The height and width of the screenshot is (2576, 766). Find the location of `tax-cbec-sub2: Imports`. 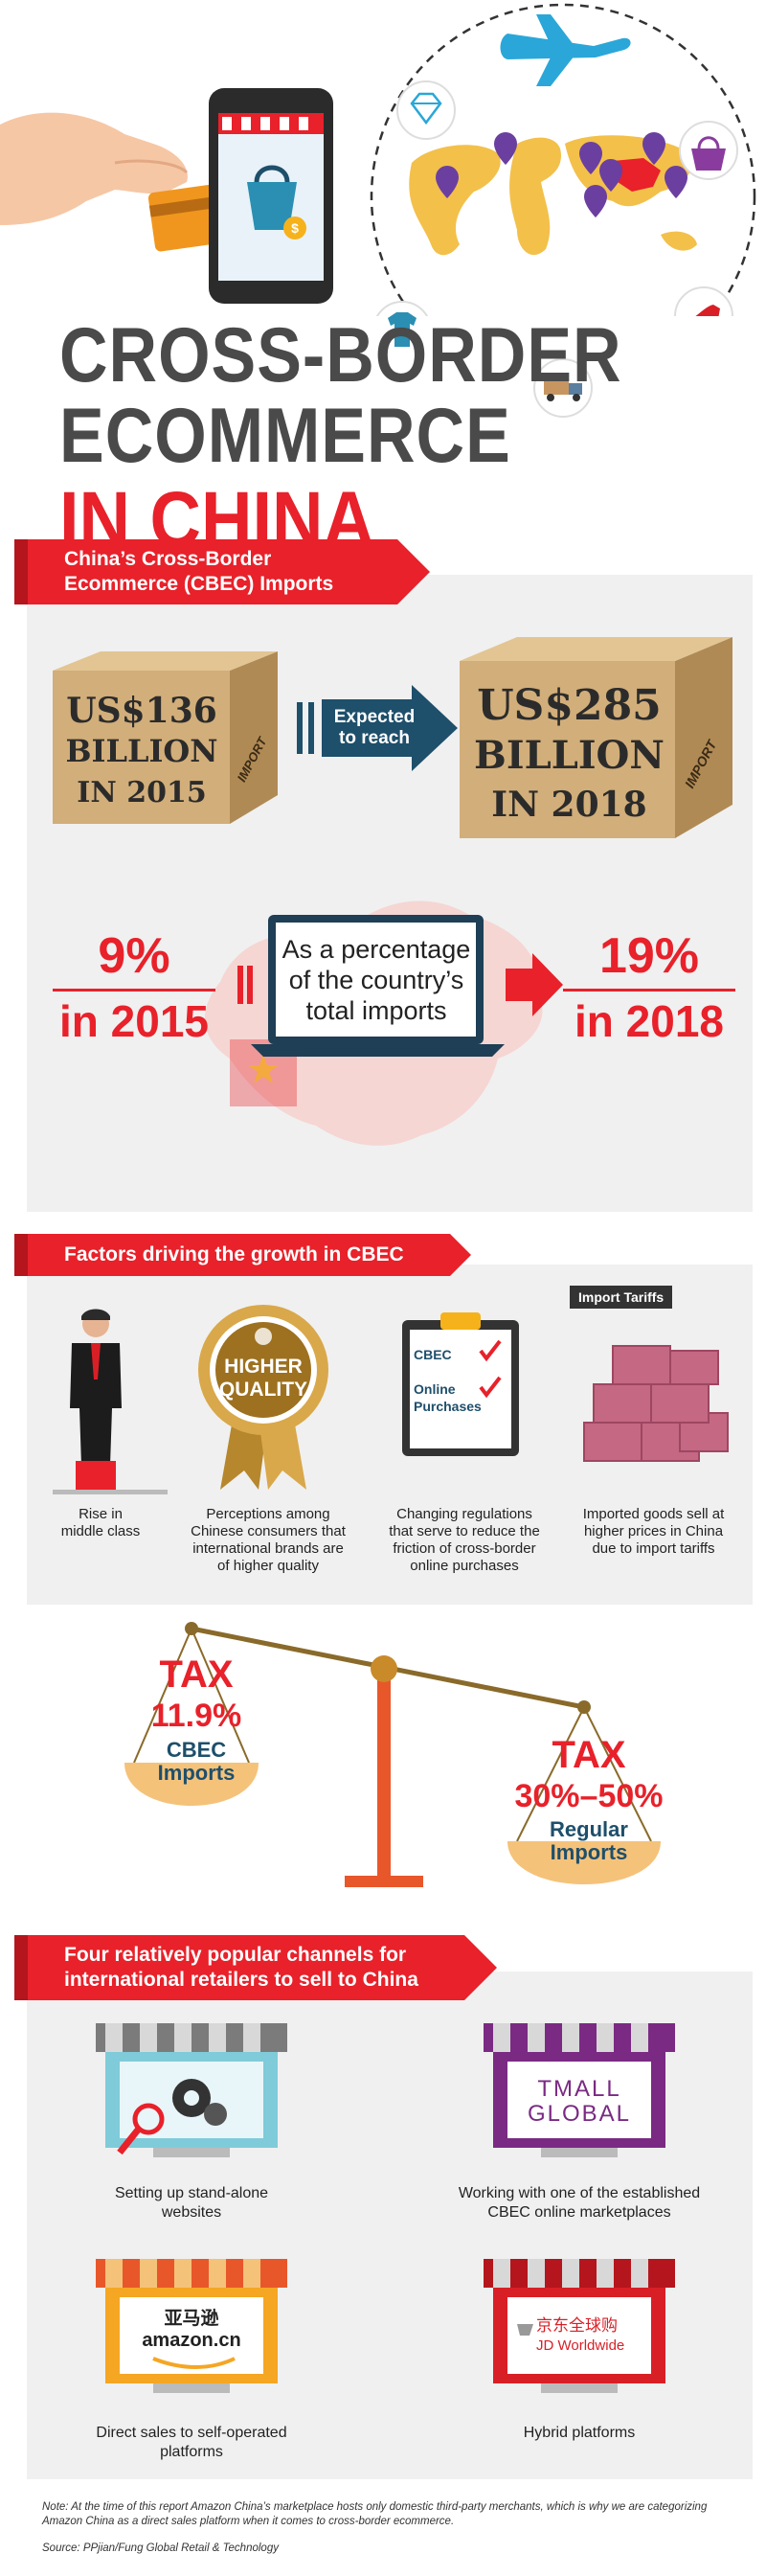

tax-cbec-sub2: Imports is located at coordinates (197, 1773).